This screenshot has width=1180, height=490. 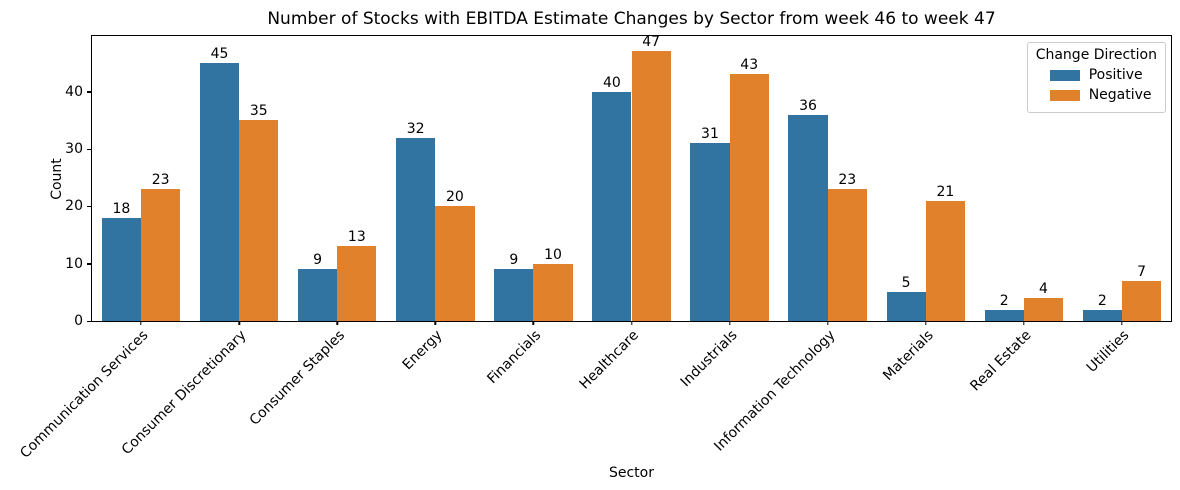 What do you see at coordinates (1001, 361) in the screenshot?
I see `x-tick-label-text: Real Estate` at bounding box center [1001, 361].